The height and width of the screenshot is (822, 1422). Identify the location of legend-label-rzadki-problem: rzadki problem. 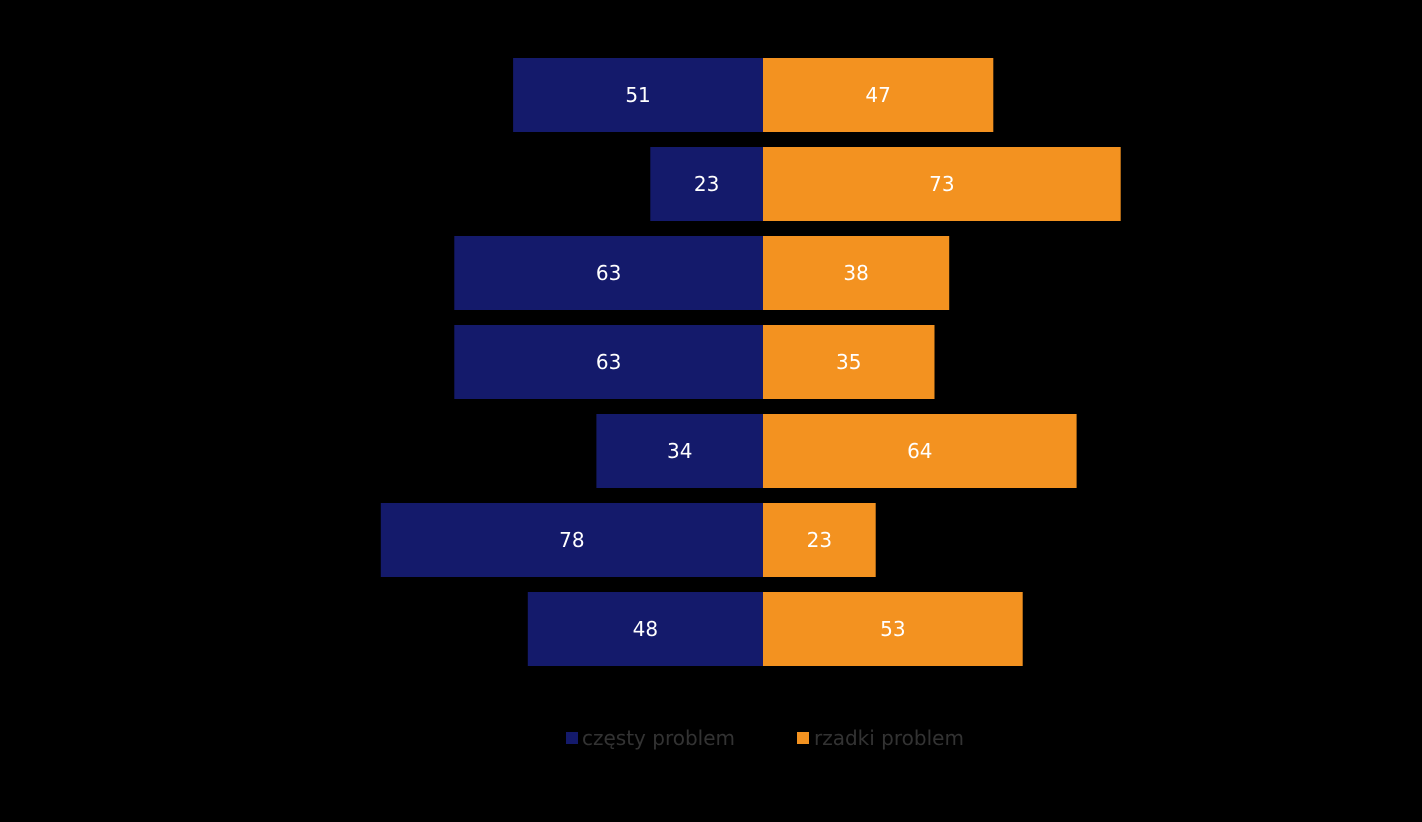
(889, 738).